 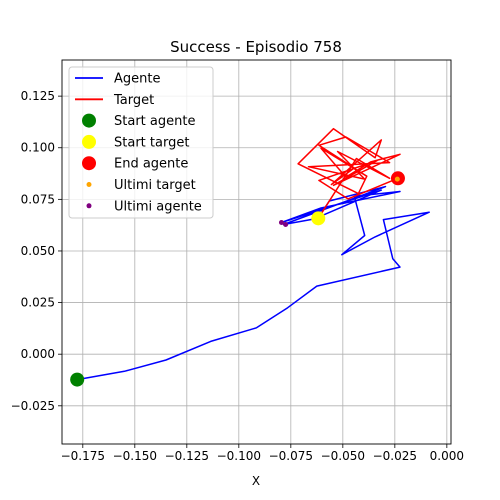 What do you see at coordinates (318, 218) in the screenshot?
I see `series-start-target-point` at bounding box center [318, 218].